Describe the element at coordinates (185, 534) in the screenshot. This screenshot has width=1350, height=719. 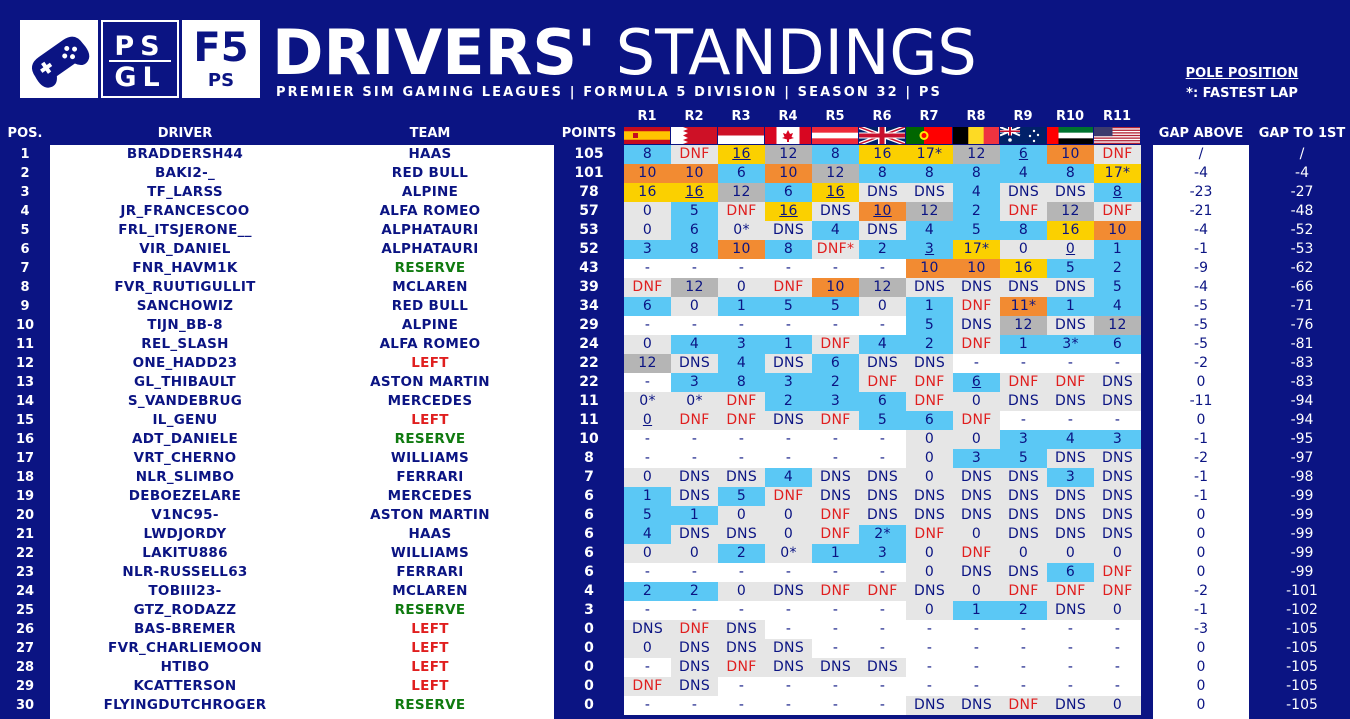
I see `row-driver-name: LWDJORDY` at that location.